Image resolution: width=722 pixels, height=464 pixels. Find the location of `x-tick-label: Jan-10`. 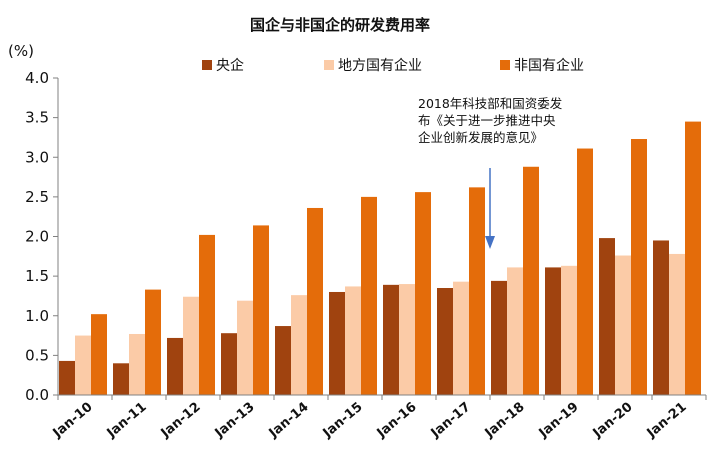

x-tick-label: Jan-10 is located at coordinates (73, 421).